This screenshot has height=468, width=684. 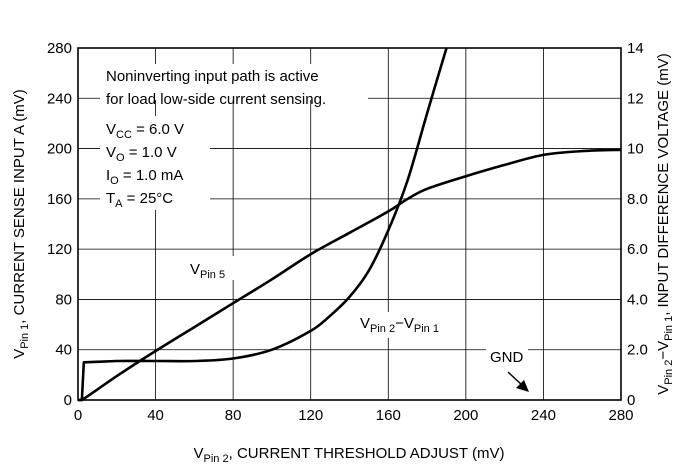 I want to click on label-diff-background, so click(x=409, y=325).